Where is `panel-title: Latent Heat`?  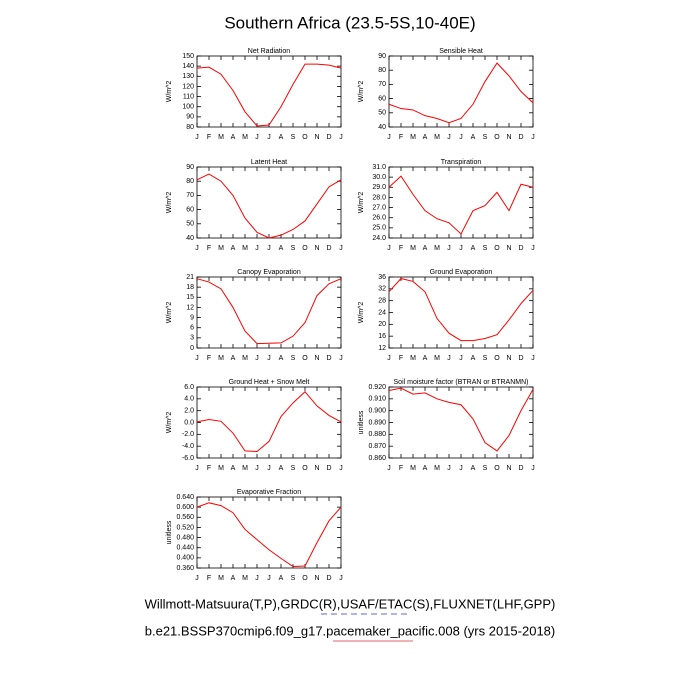 panel-title: Latent Heat is located at coordinates (269, 162).